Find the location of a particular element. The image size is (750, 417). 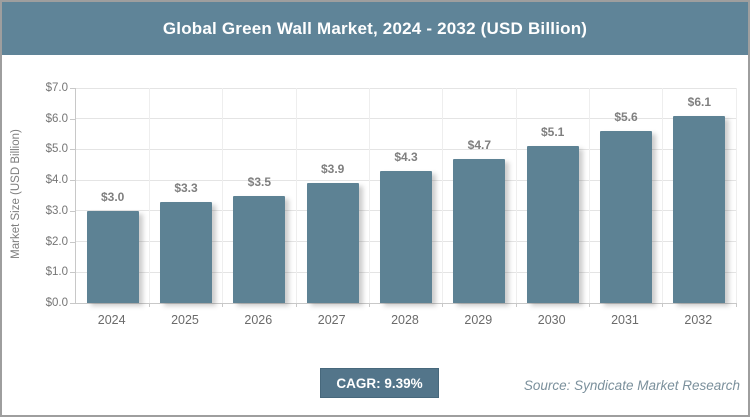

y-tick-label: $5.0 is located at coordinates (56, 149).